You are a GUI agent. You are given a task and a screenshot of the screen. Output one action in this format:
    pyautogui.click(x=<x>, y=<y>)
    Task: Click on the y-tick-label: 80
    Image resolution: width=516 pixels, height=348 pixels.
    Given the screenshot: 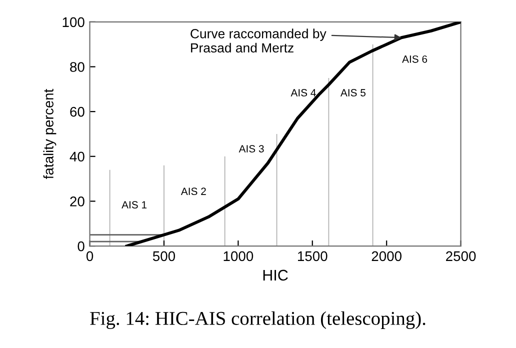 What is the action you would take?
    pyautogui.click(x=77, y=67)
    